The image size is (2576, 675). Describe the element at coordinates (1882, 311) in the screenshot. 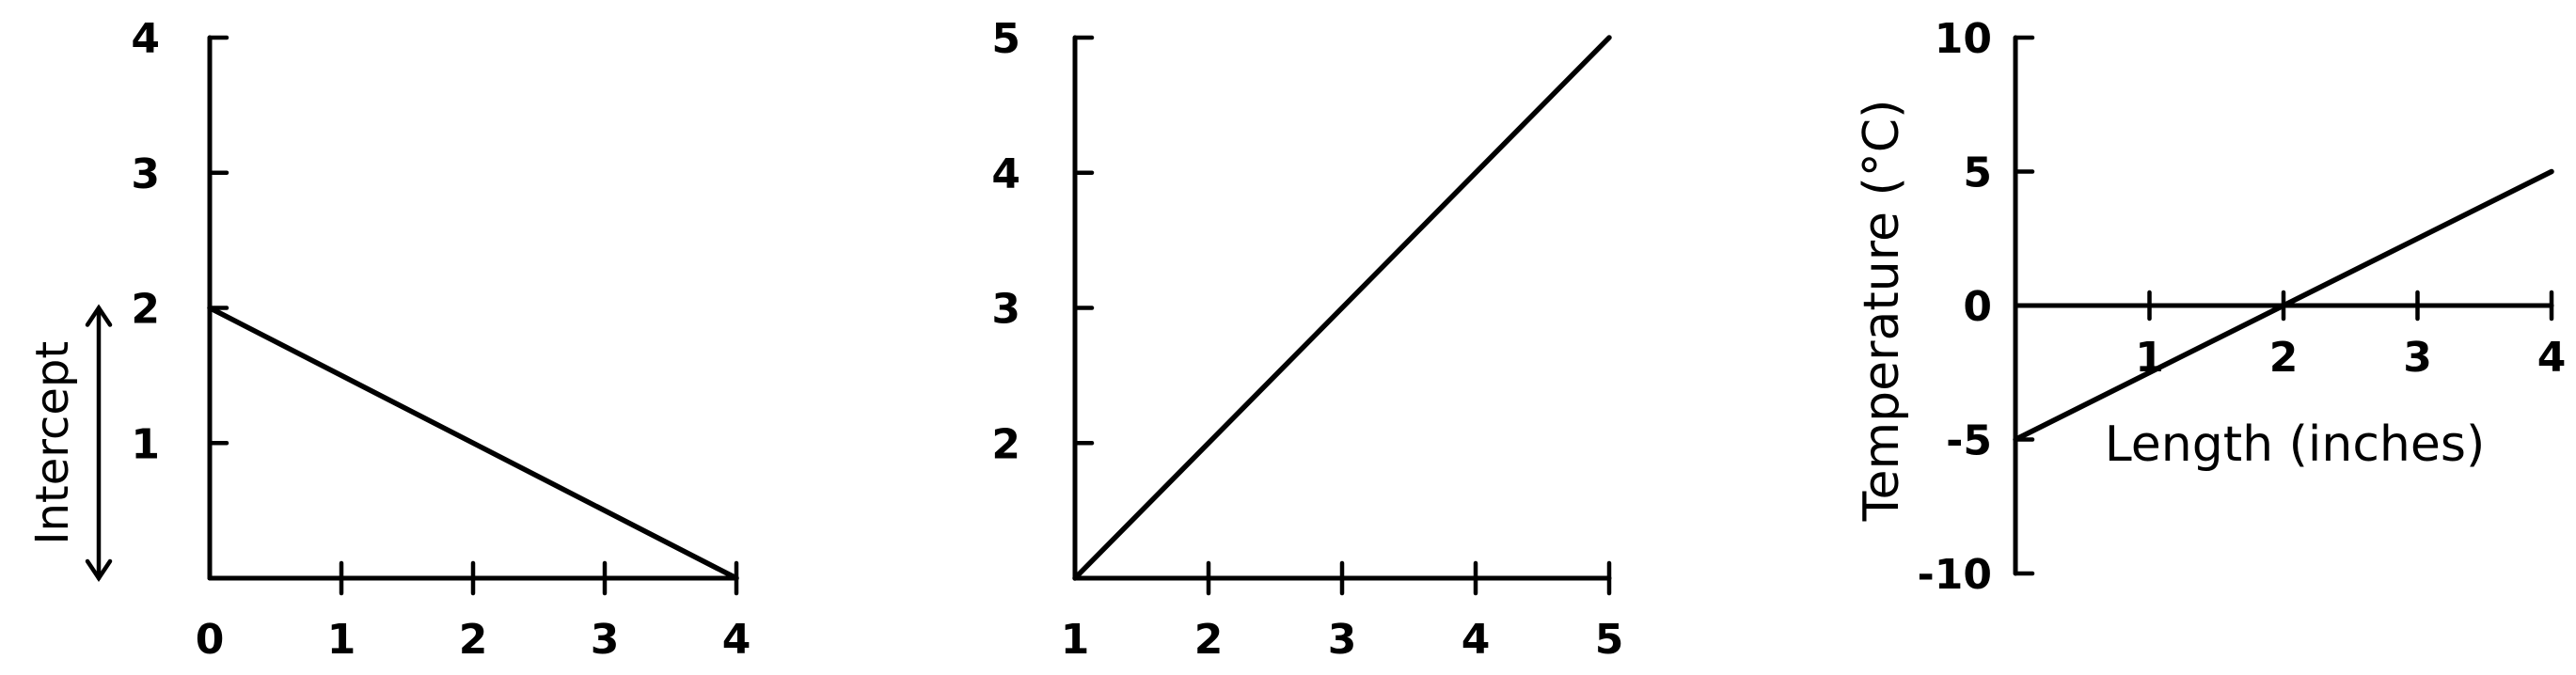

I see `y-axis-label: Temperature (°C)` at that location.